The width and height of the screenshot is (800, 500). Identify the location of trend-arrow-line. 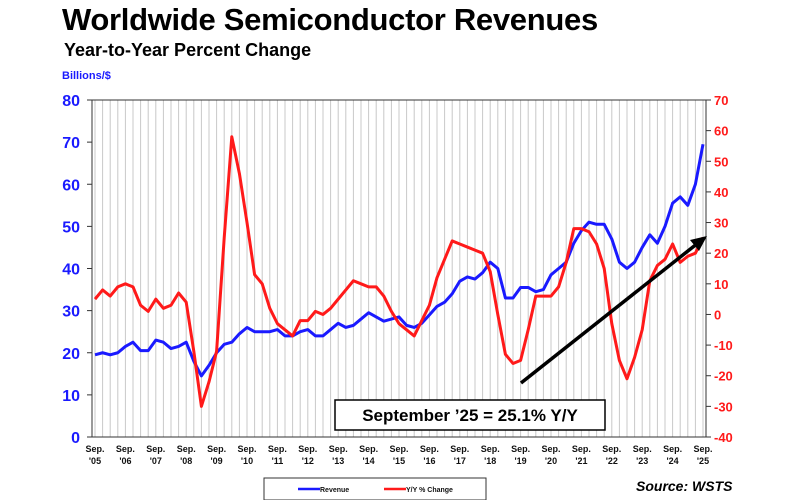
(609, 313).